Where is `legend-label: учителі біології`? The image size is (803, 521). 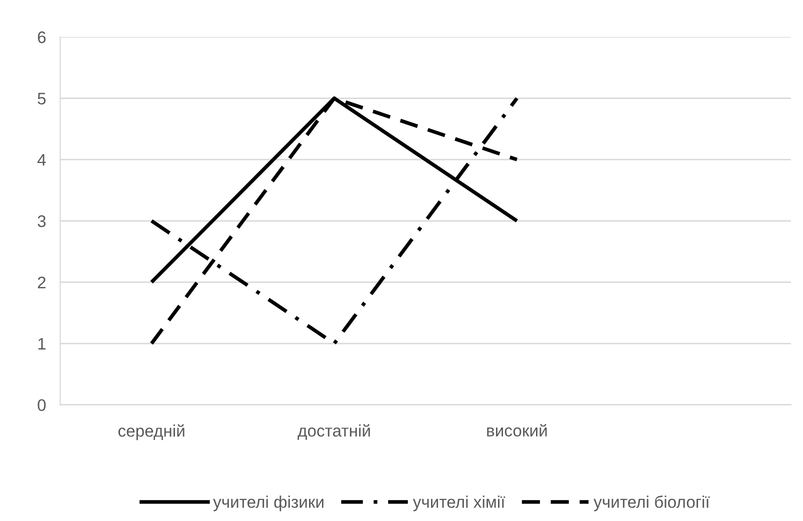 legend-label: учителі біології is located at coordinates (652, 504).